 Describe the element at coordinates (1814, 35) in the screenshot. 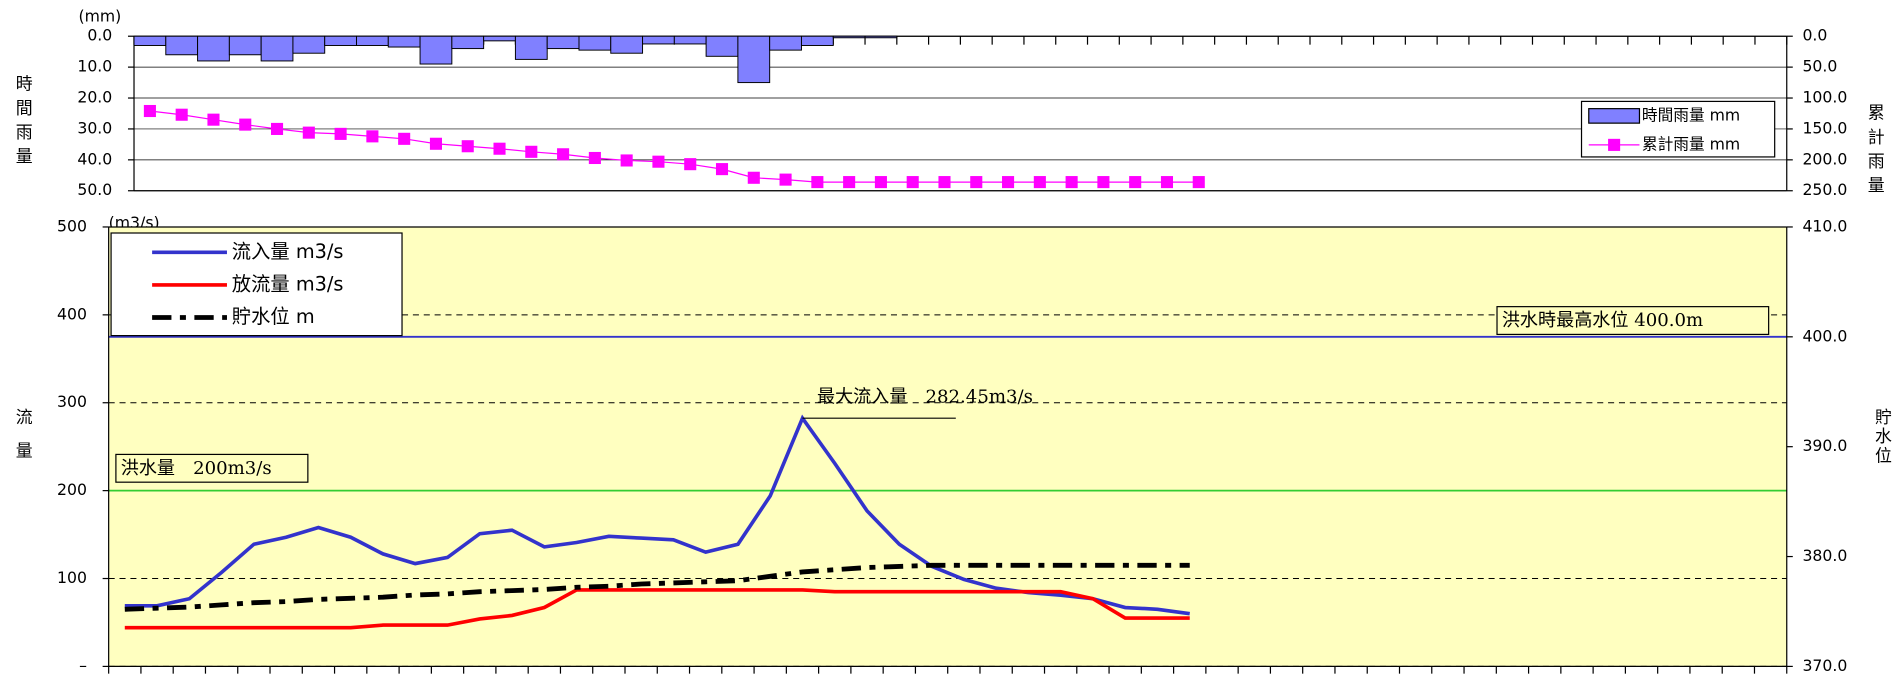

I see `y2-tick-label: 0.0` at that location.